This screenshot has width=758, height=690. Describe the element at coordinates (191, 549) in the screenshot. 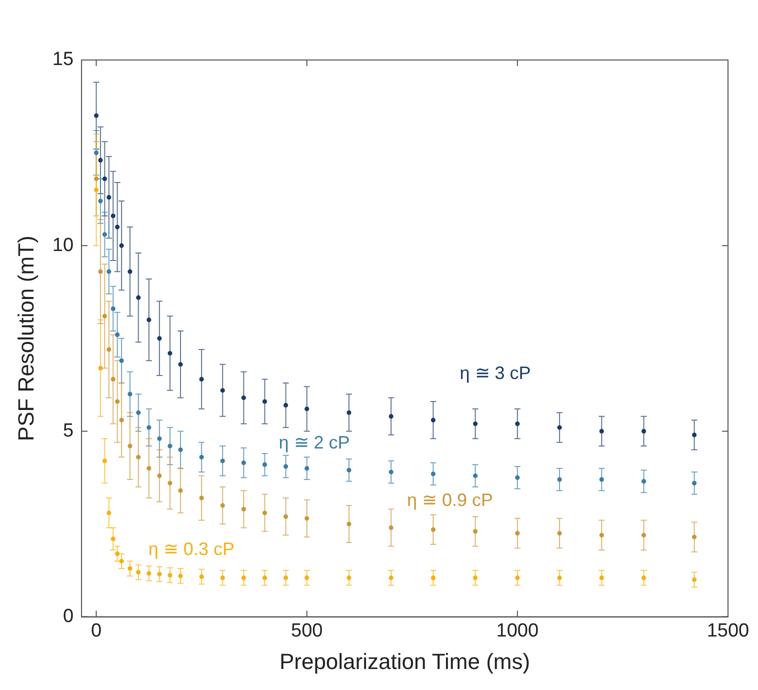

I see `series-label: η ≅ 0.3 cP` at that location.